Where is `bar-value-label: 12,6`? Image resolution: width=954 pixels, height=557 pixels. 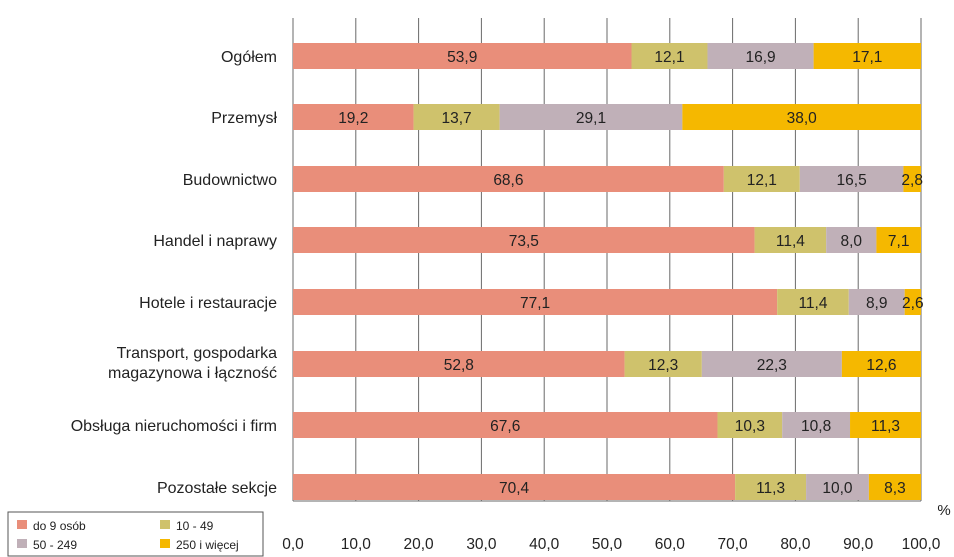
bar-value-label: 12,6 is located at coordinates (881, 365).